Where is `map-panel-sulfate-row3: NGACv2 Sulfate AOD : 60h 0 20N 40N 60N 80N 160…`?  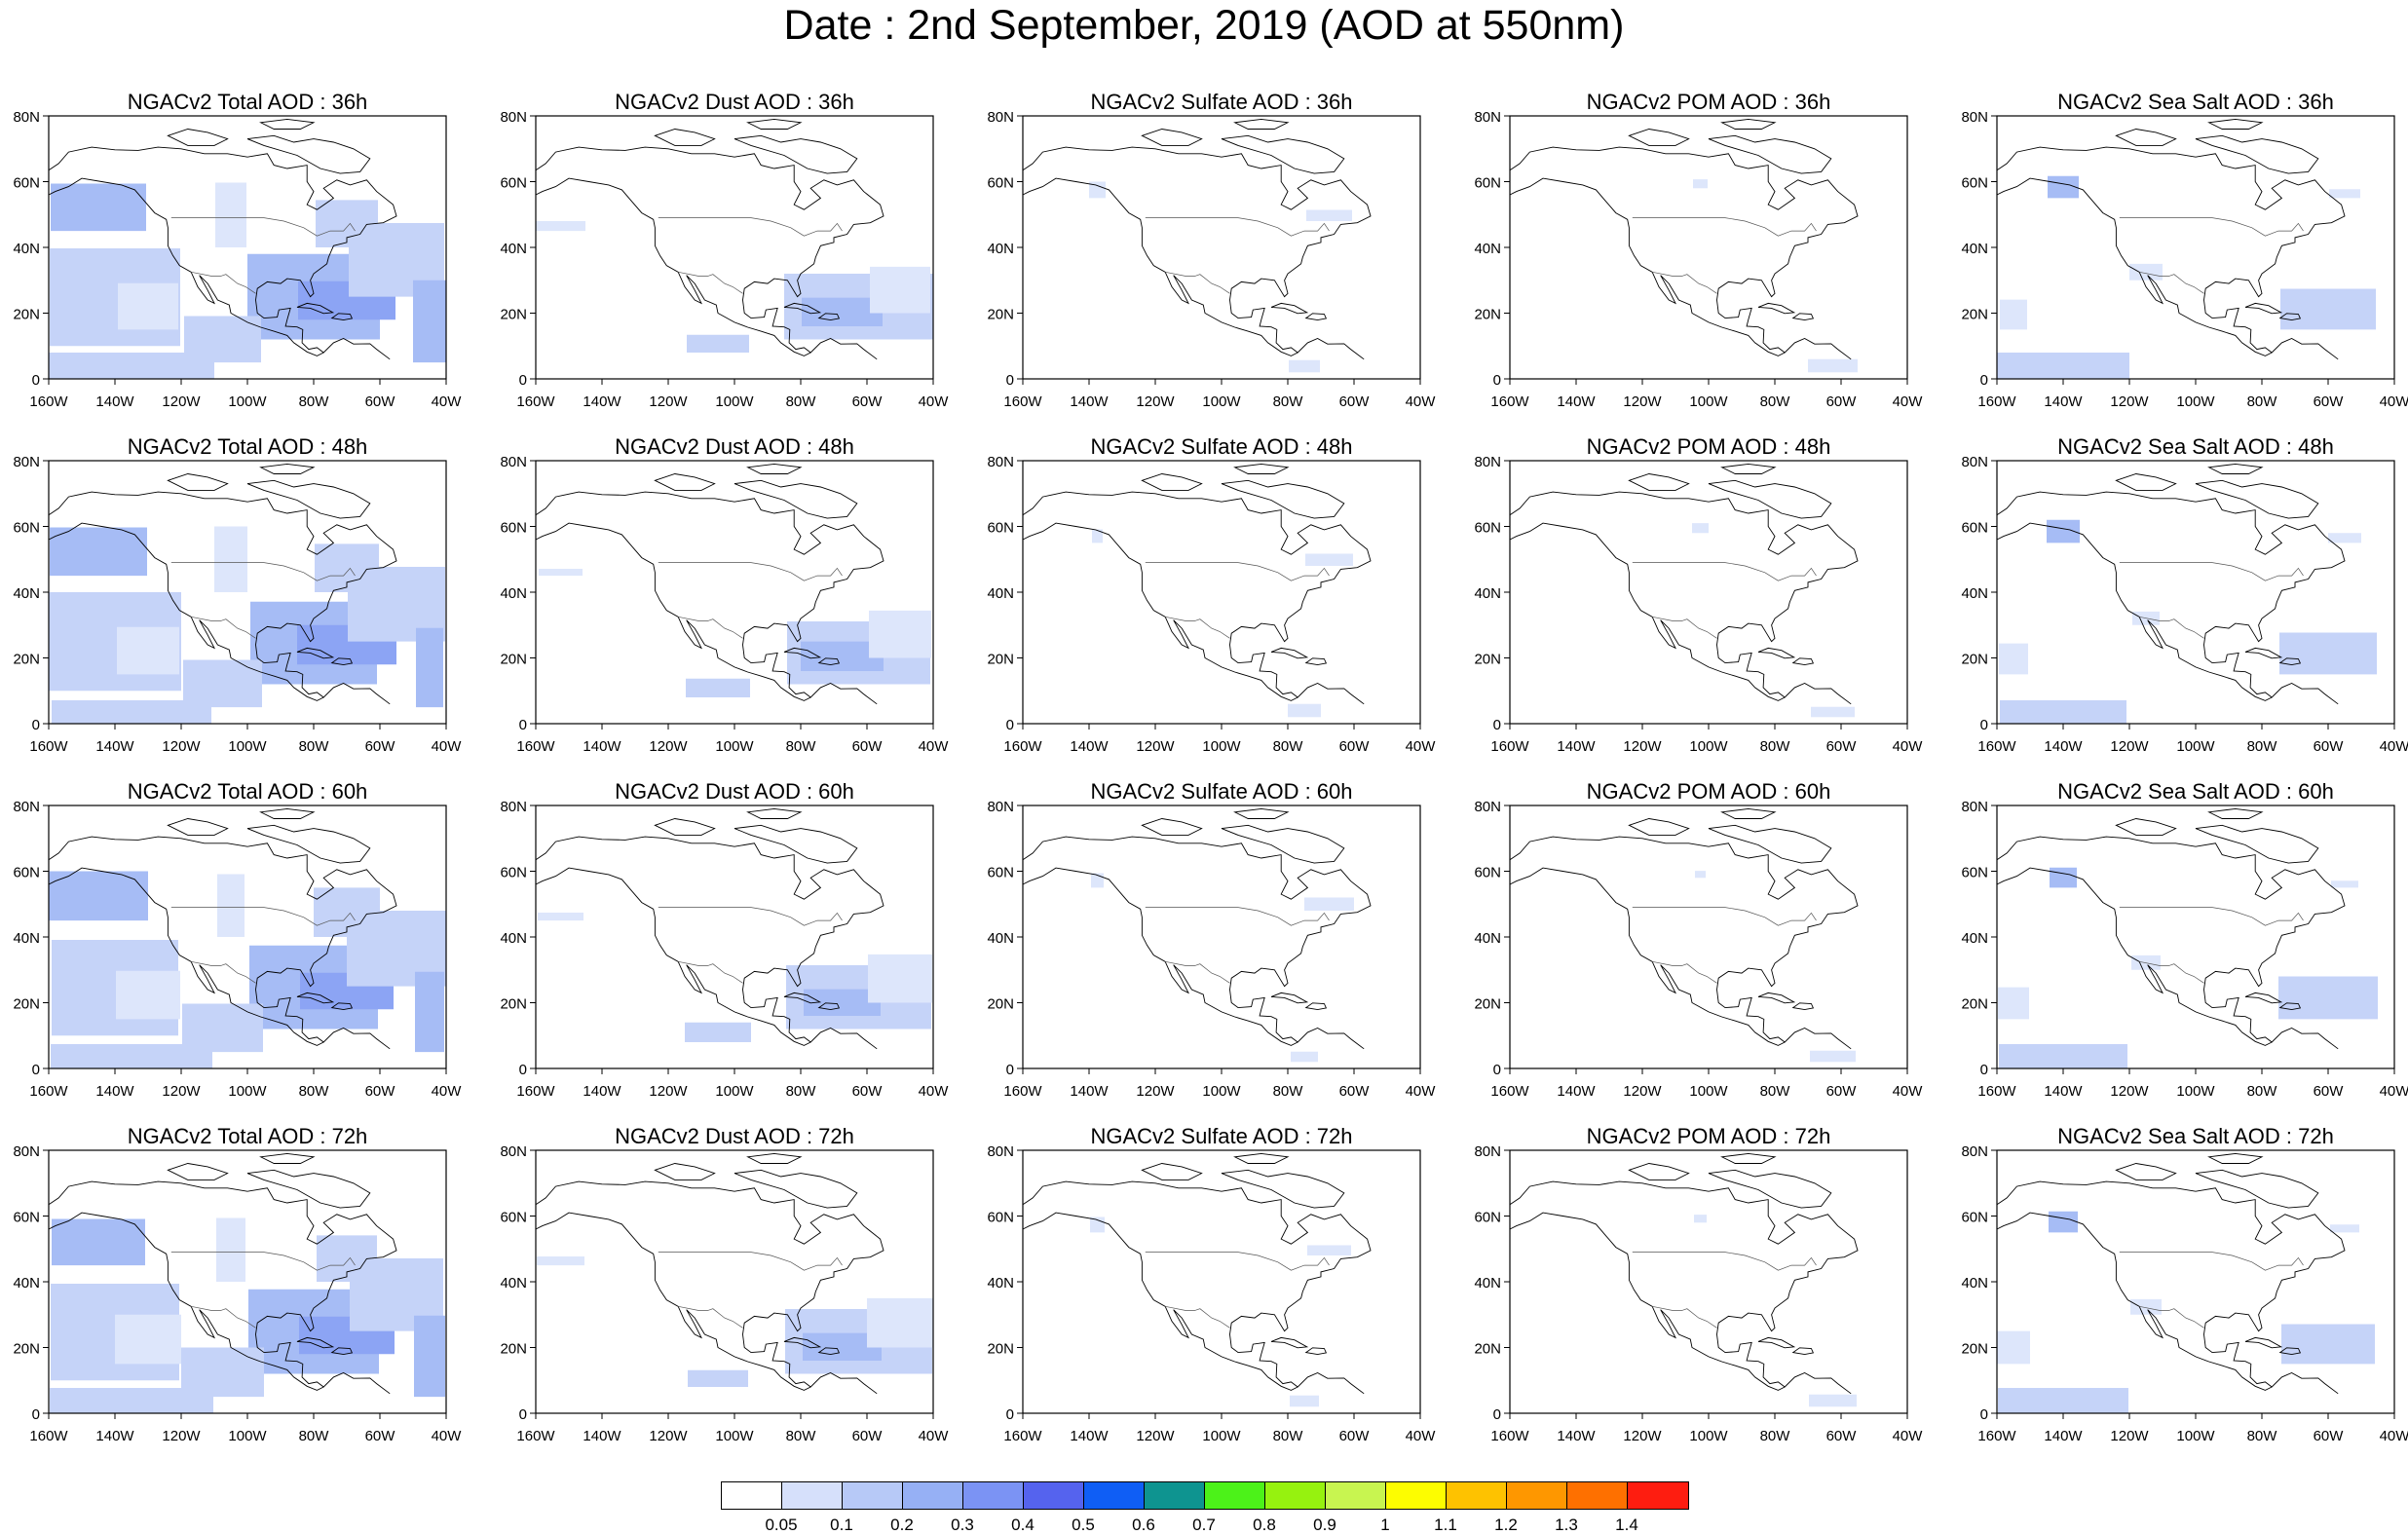 map-panel-sulfate-row3: NGACv2 Sulfate AOD : 60h 0 20N 40N 60N 80N 160… is located at coordinates (1237, 945).